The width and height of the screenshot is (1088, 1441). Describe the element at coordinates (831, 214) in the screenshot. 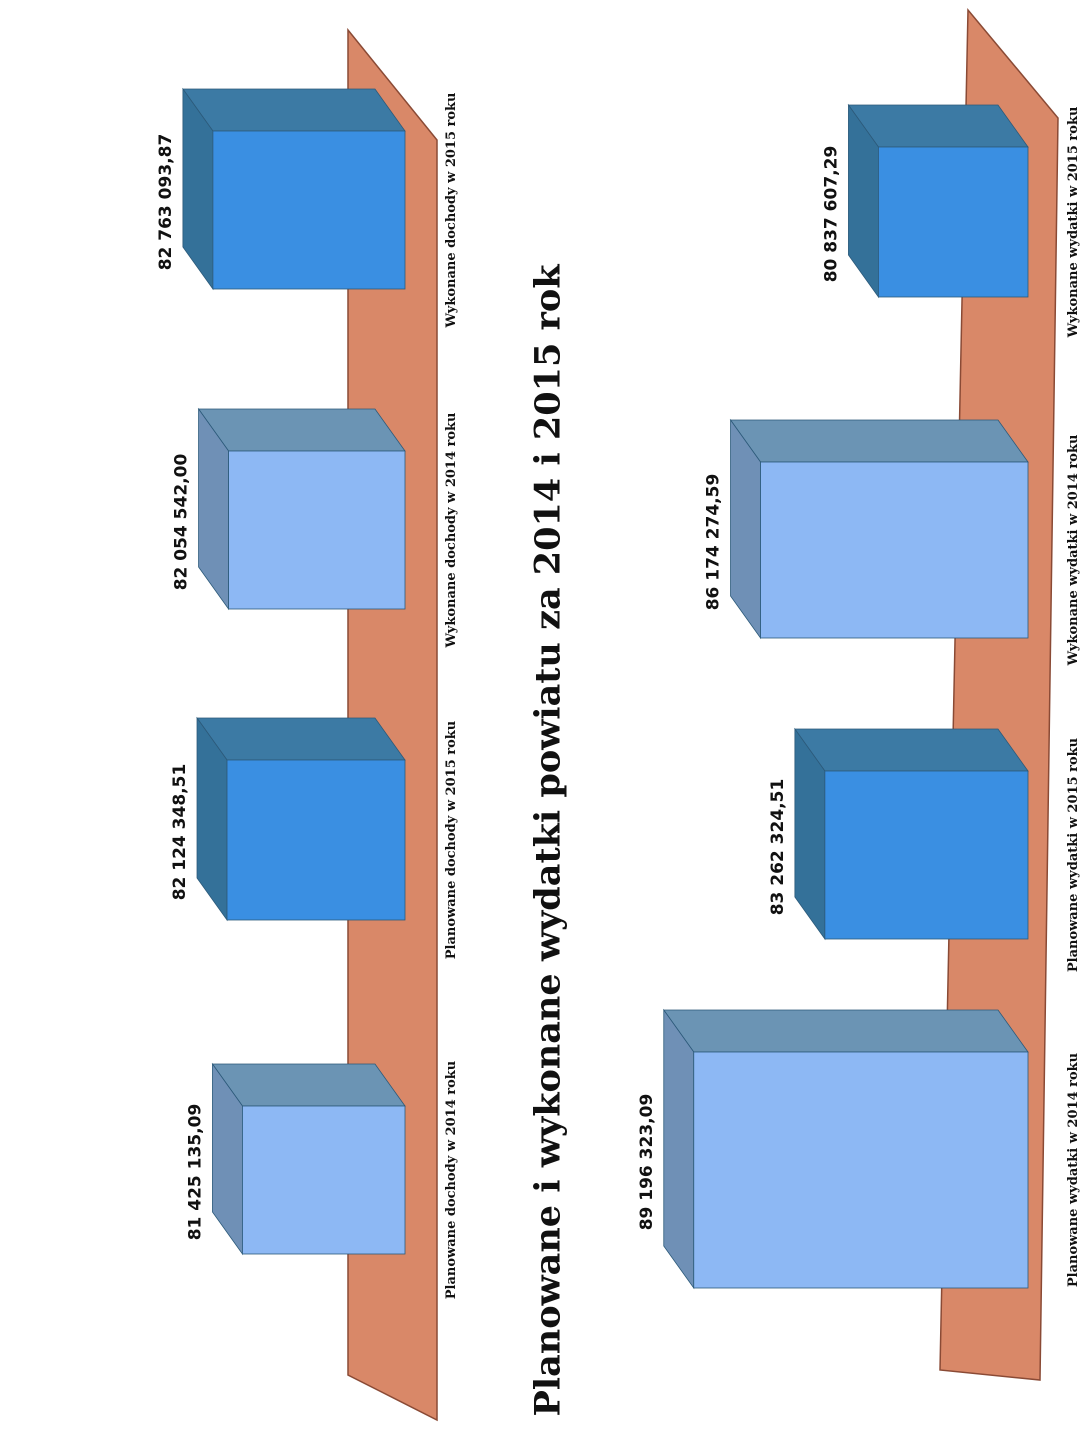

I see `data-label: 80 837 607,29` at that location.